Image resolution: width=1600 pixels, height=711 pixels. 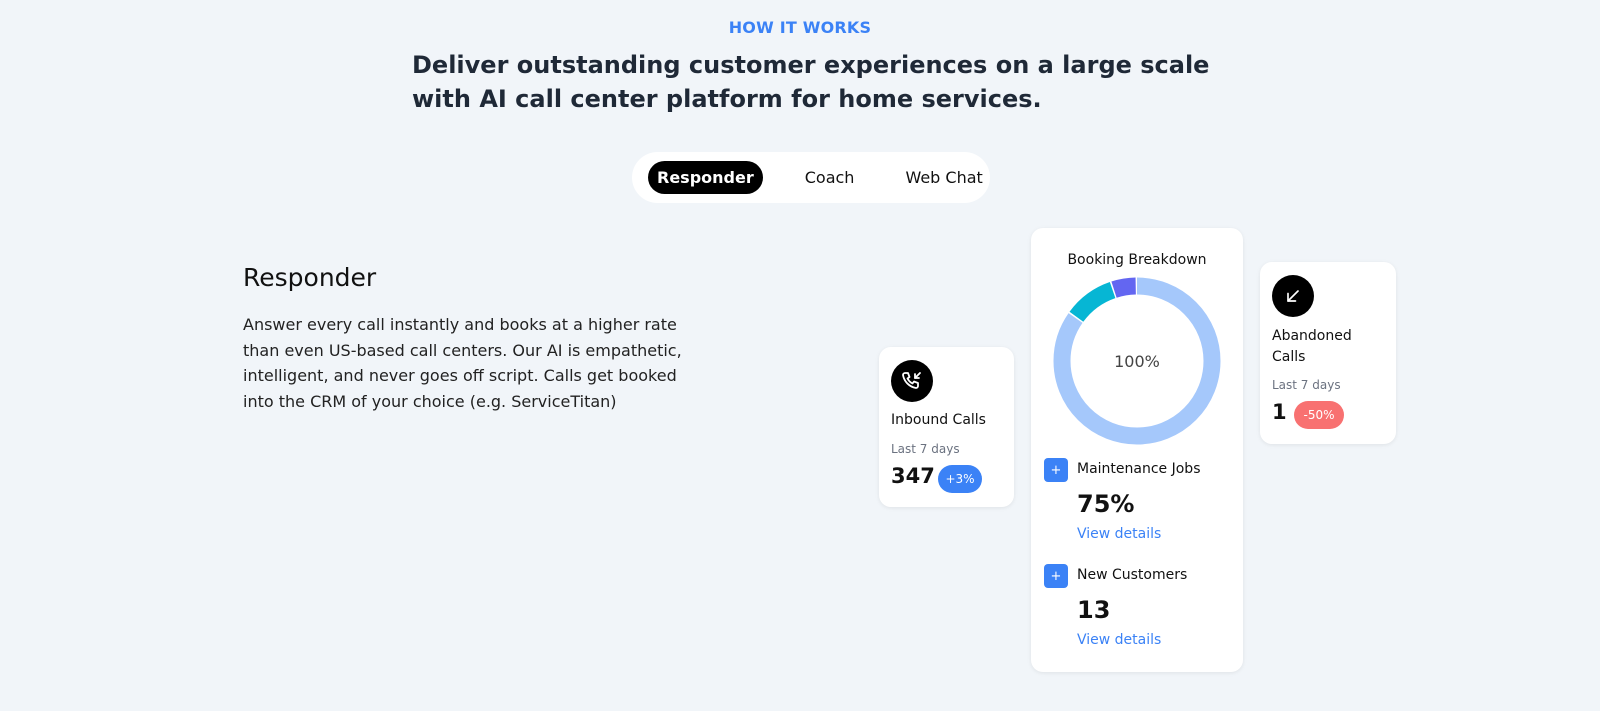 I want to click on tab-web-chat: Web Chat, so click(x=944, y=177).